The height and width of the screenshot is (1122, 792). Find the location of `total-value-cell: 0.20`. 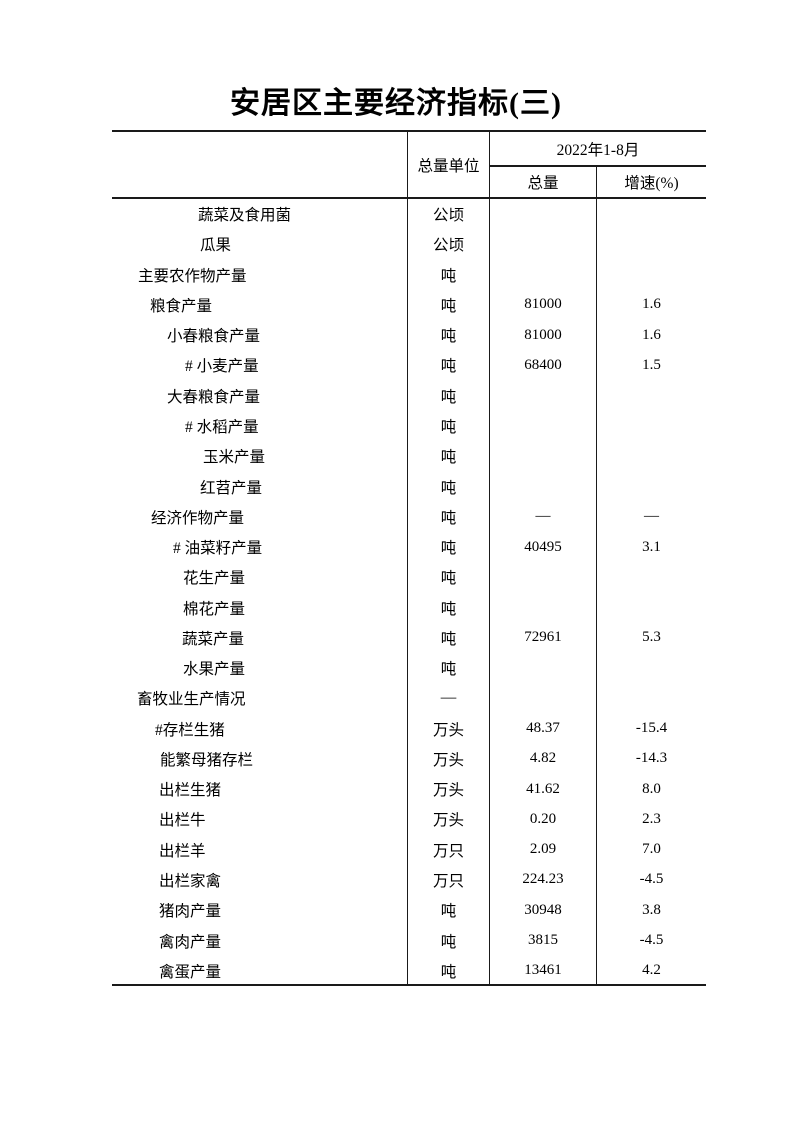

total-value-cell: 0.20 is located at coordinates (543, 819).